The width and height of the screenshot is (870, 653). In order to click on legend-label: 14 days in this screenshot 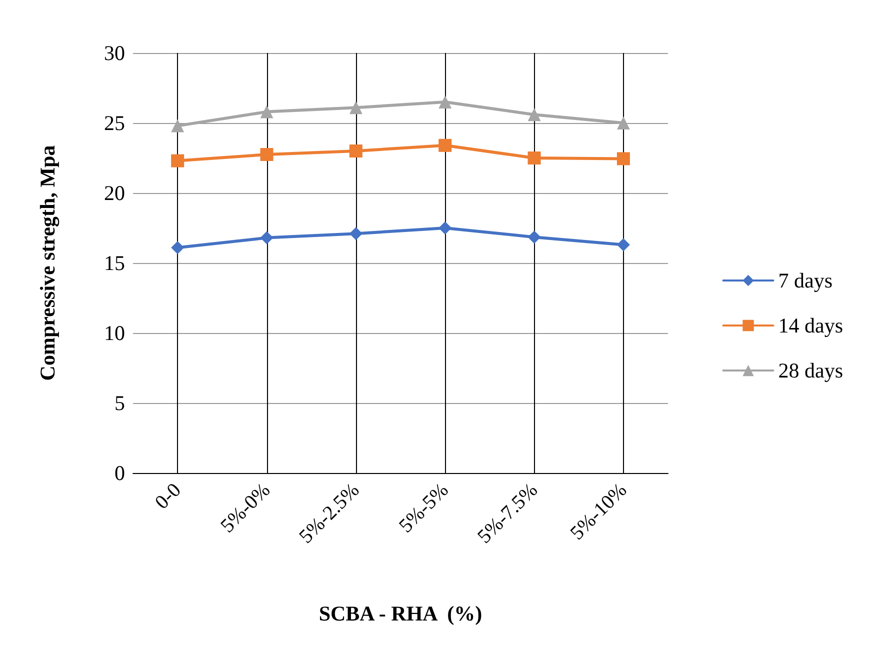, I will do `click(811, 326)`.